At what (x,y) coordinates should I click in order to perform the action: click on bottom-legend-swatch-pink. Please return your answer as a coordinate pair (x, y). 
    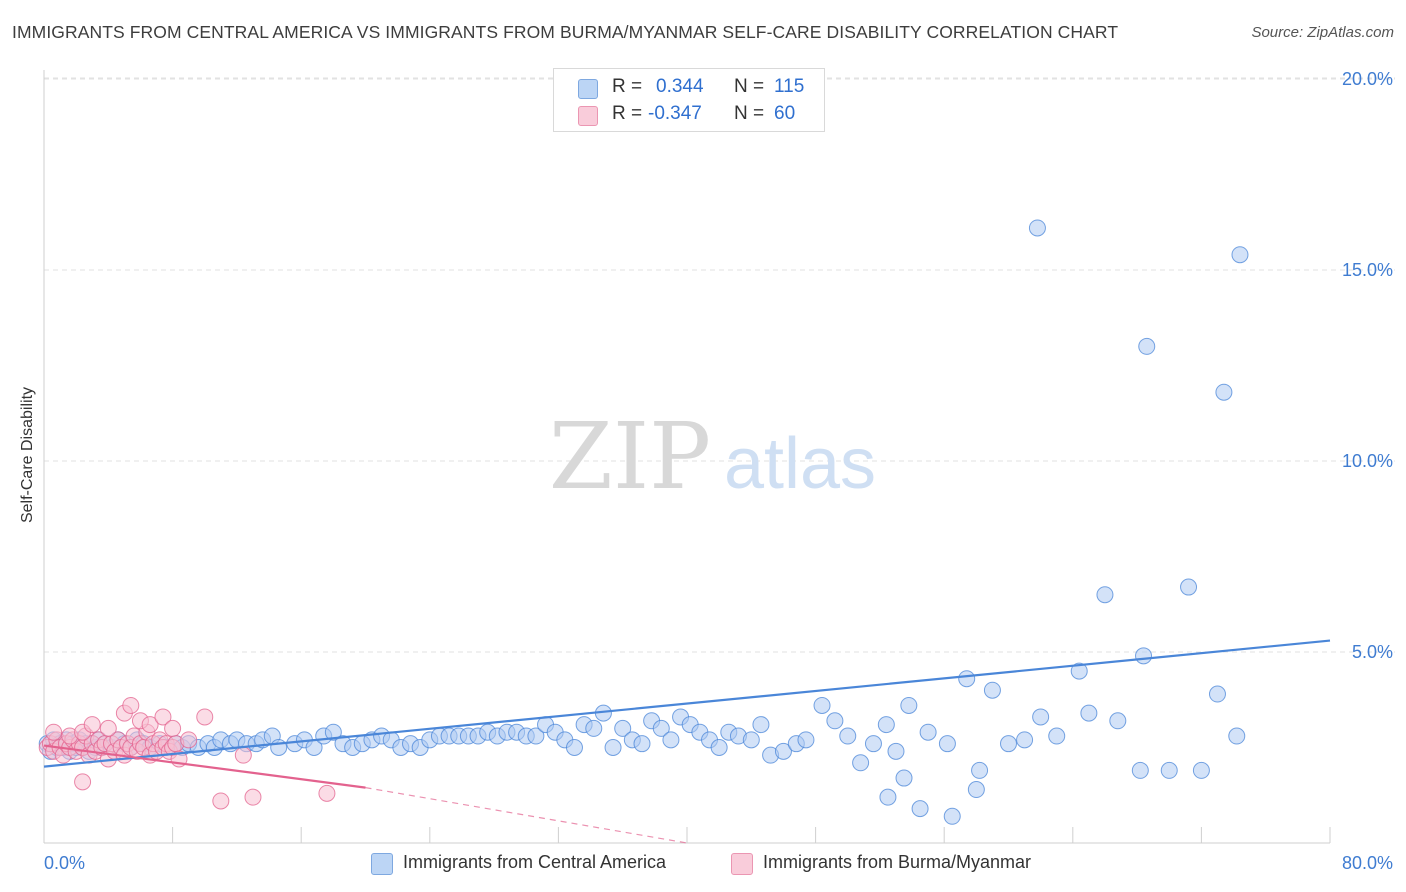
    Looking at the image, I should click on (742, 864).